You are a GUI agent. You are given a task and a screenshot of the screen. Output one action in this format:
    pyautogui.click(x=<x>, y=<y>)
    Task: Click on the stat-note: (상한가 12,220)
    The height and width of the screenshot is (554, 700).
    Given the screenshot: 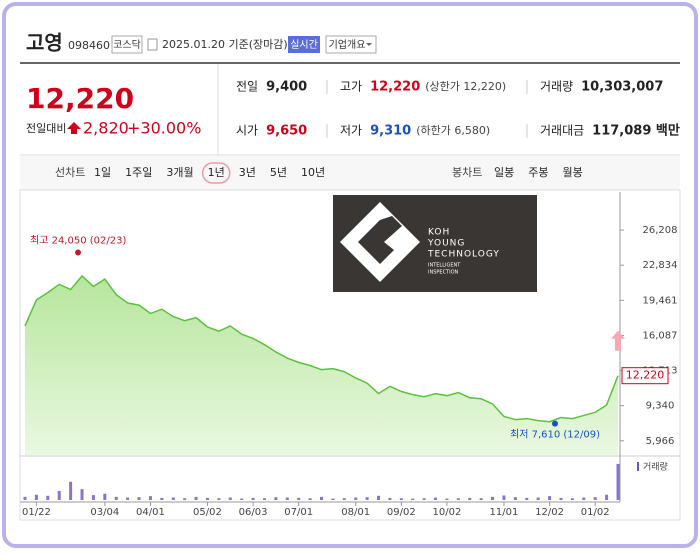 What is the action you would take?
    pyautogui.click(x=465, y=86)
    